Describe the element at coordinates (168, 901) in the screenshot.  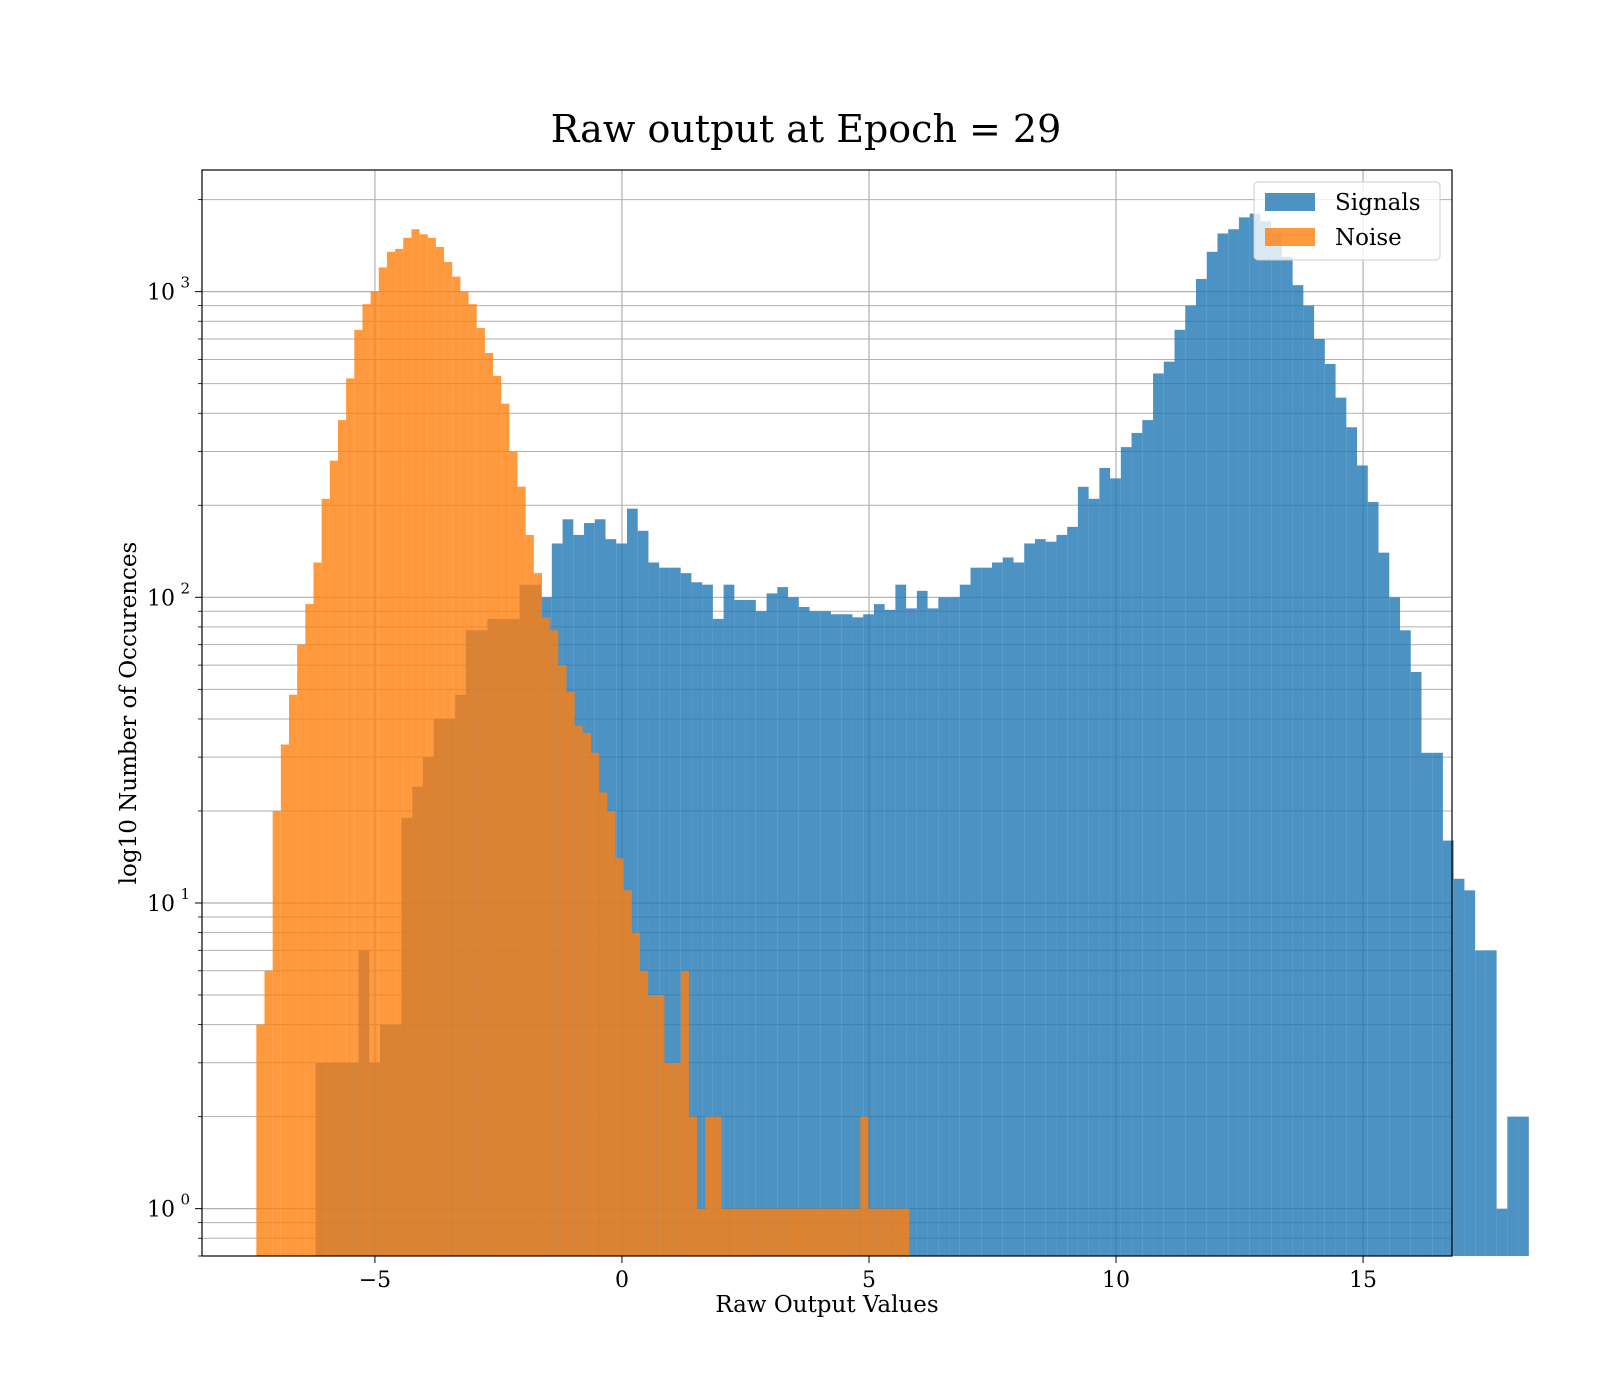
I see `y-tick-label: 10 1` at that location.